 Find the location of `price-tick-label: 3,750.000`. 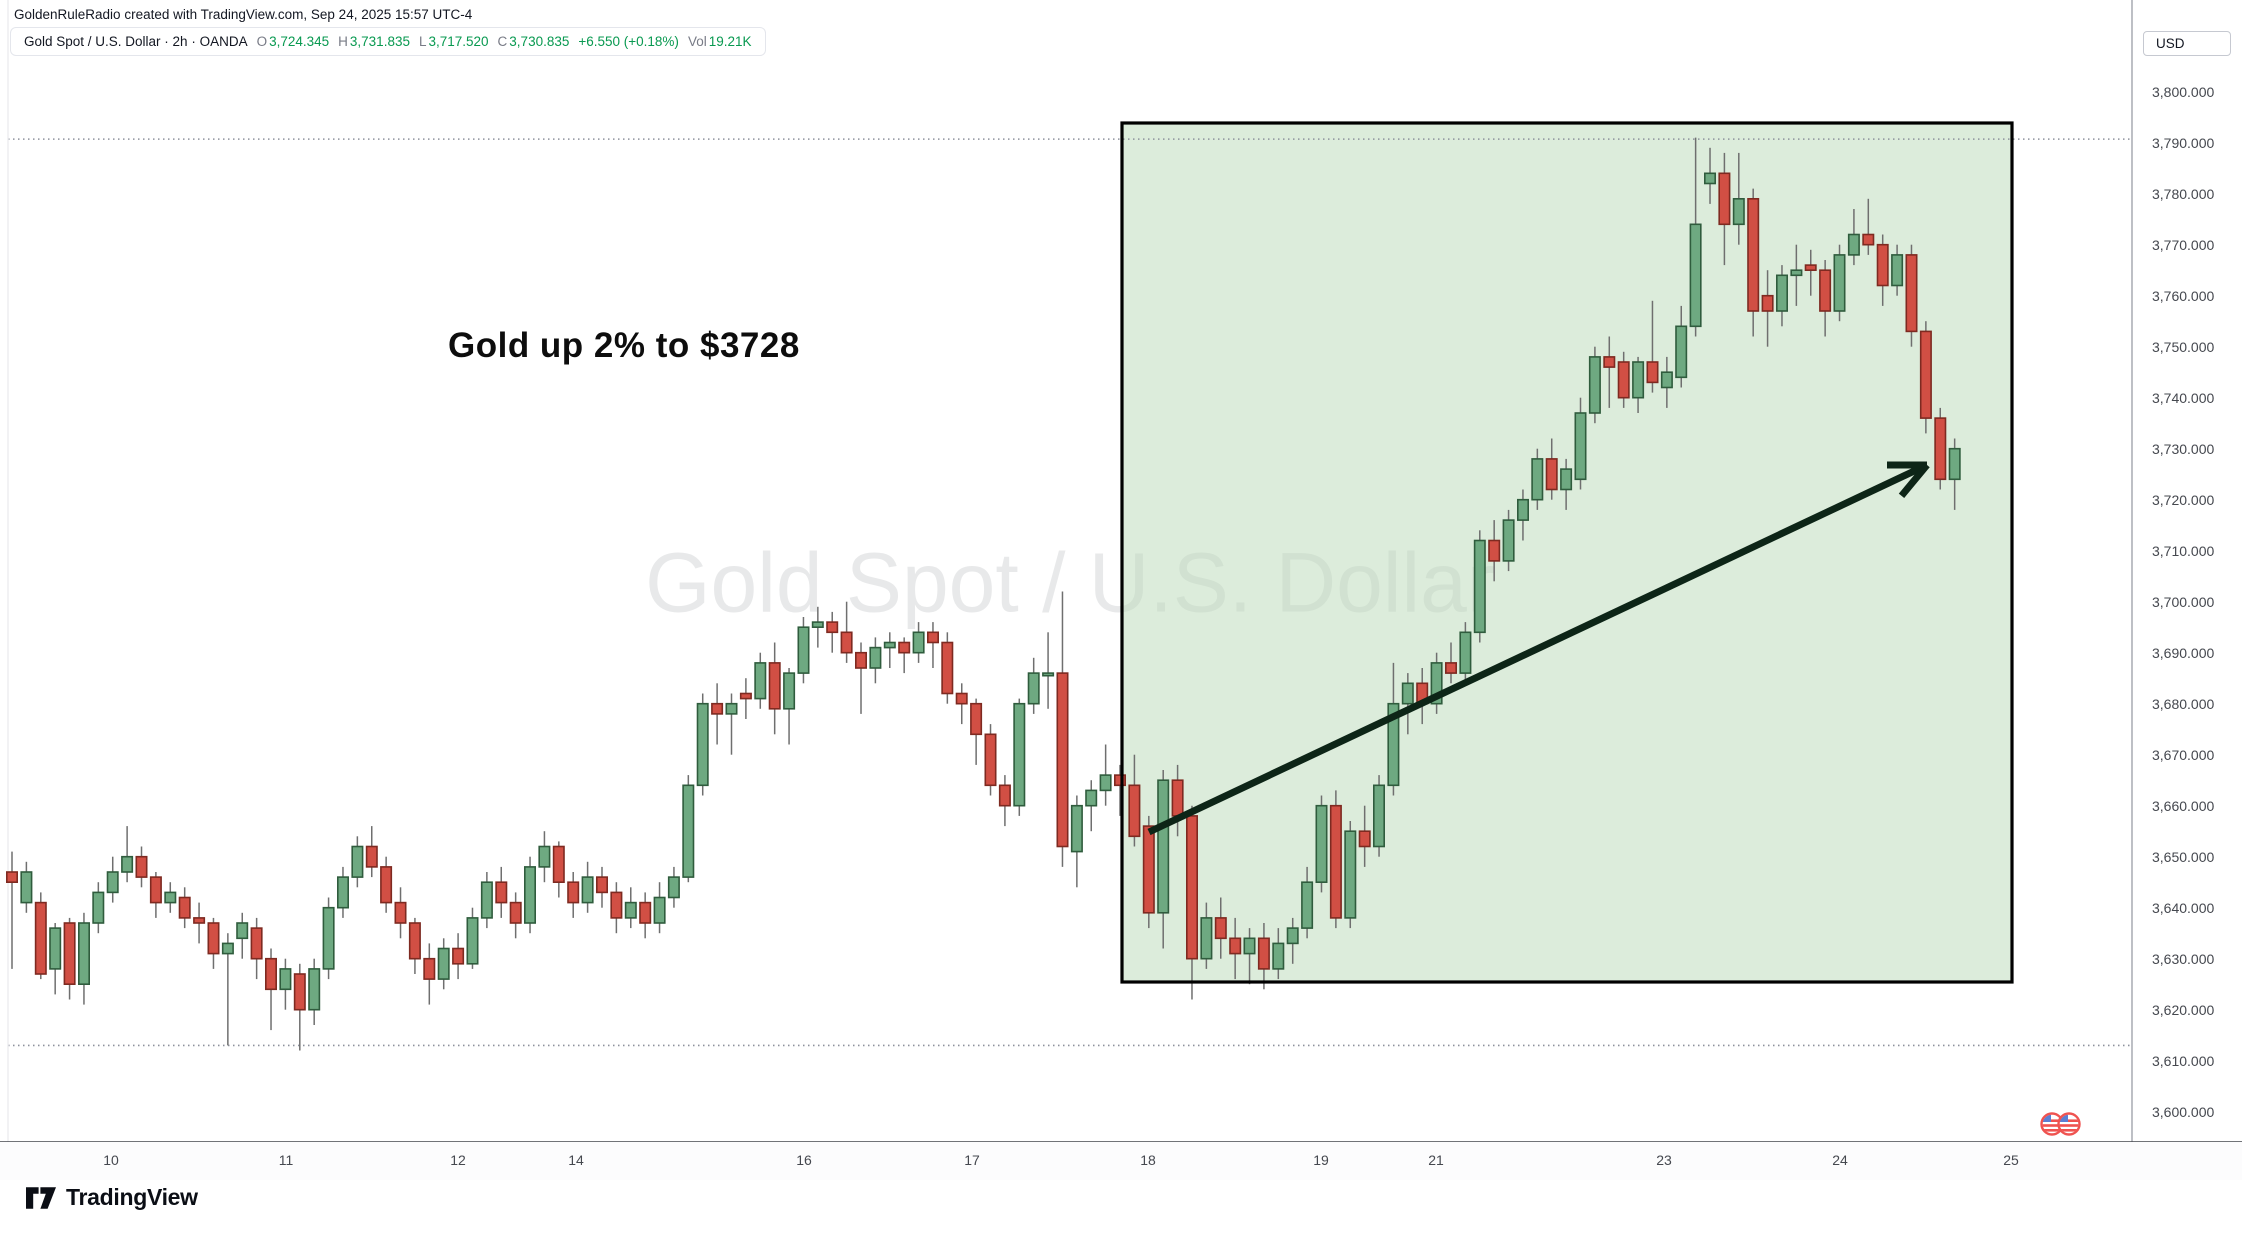

price-tick-label: 3,750.000 is located at coordinates (2183, 346).